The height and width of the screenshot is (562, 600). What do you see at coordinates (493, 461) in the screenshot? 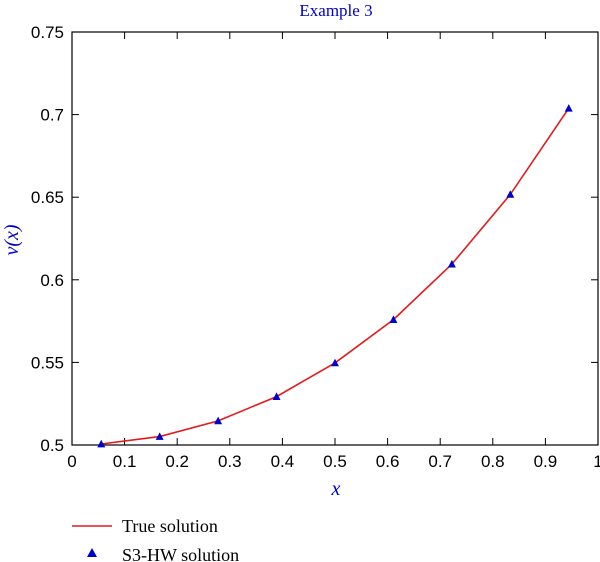
I see `x-tick-label: 0.8` at bounding box center [493, 461].